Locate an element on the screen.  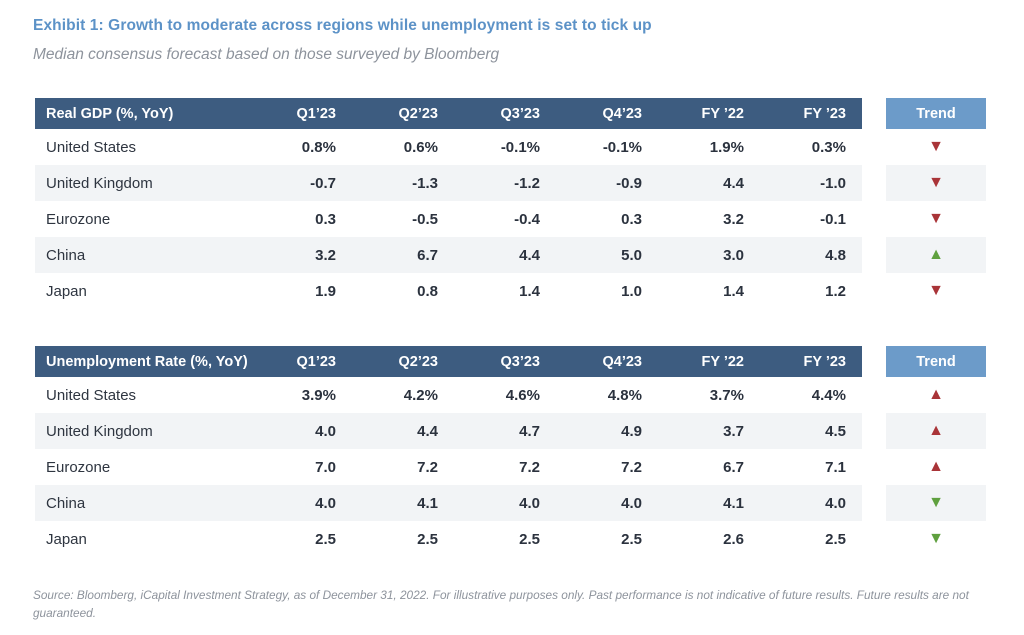
value-cell: 4.9 is located at coordinates (607, 431).